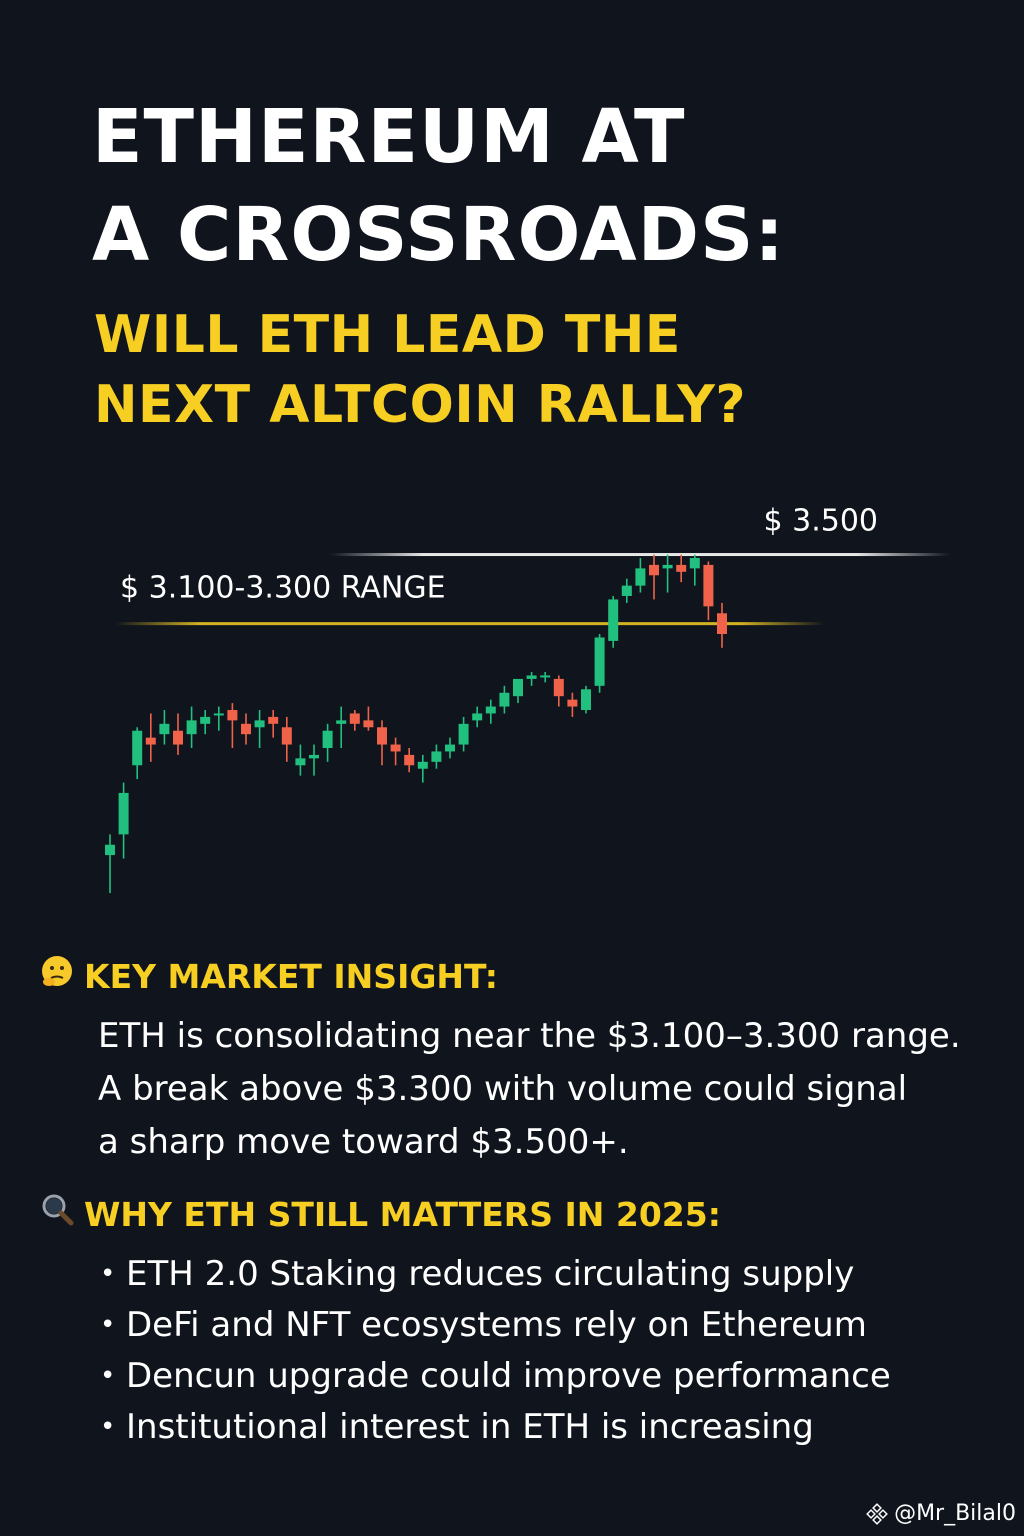 Image resolution: width=1024 pixels, height=1536 pixels. What do you see at coordinates (387, 335) in the screenshot?
I see `subtitle-line-1: WILL ETH LEAD THE` at bounding box center [387, 335].